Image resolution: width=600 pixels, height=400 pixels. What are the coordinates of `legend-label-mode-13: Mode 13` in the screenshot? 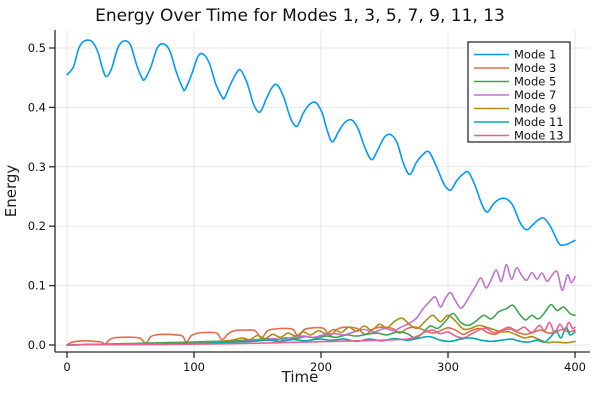 It's located at (539, 136).